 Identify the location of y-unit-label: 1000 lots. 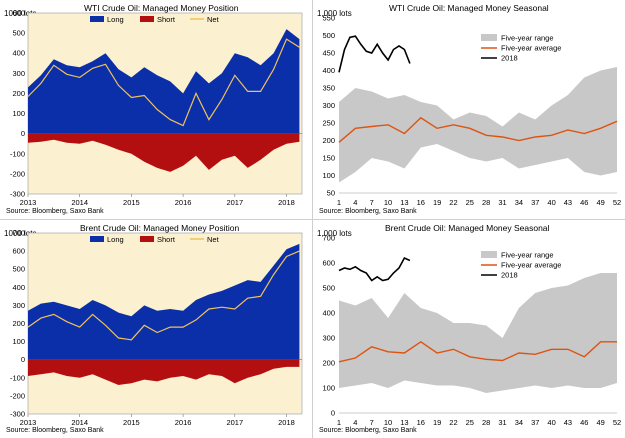
(20, 13).